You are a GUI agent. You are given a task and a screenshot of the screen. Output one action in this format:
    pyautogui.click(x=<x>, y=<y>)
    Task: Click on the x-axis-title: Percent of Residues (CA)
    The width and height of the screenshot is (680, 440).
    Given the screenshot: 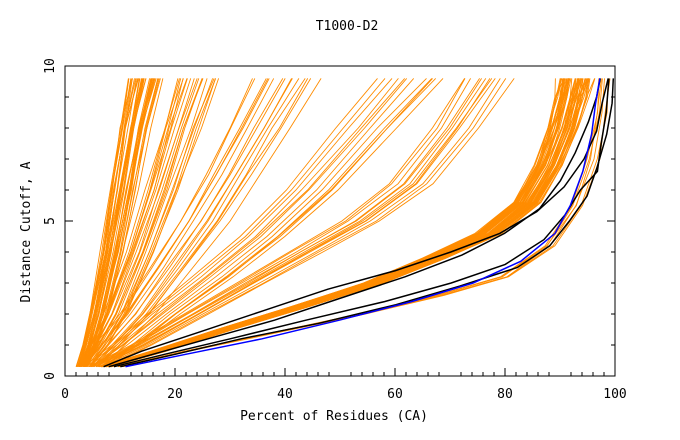 What is the action you would take?
    pyautogui.click(x=334, y=416)
    